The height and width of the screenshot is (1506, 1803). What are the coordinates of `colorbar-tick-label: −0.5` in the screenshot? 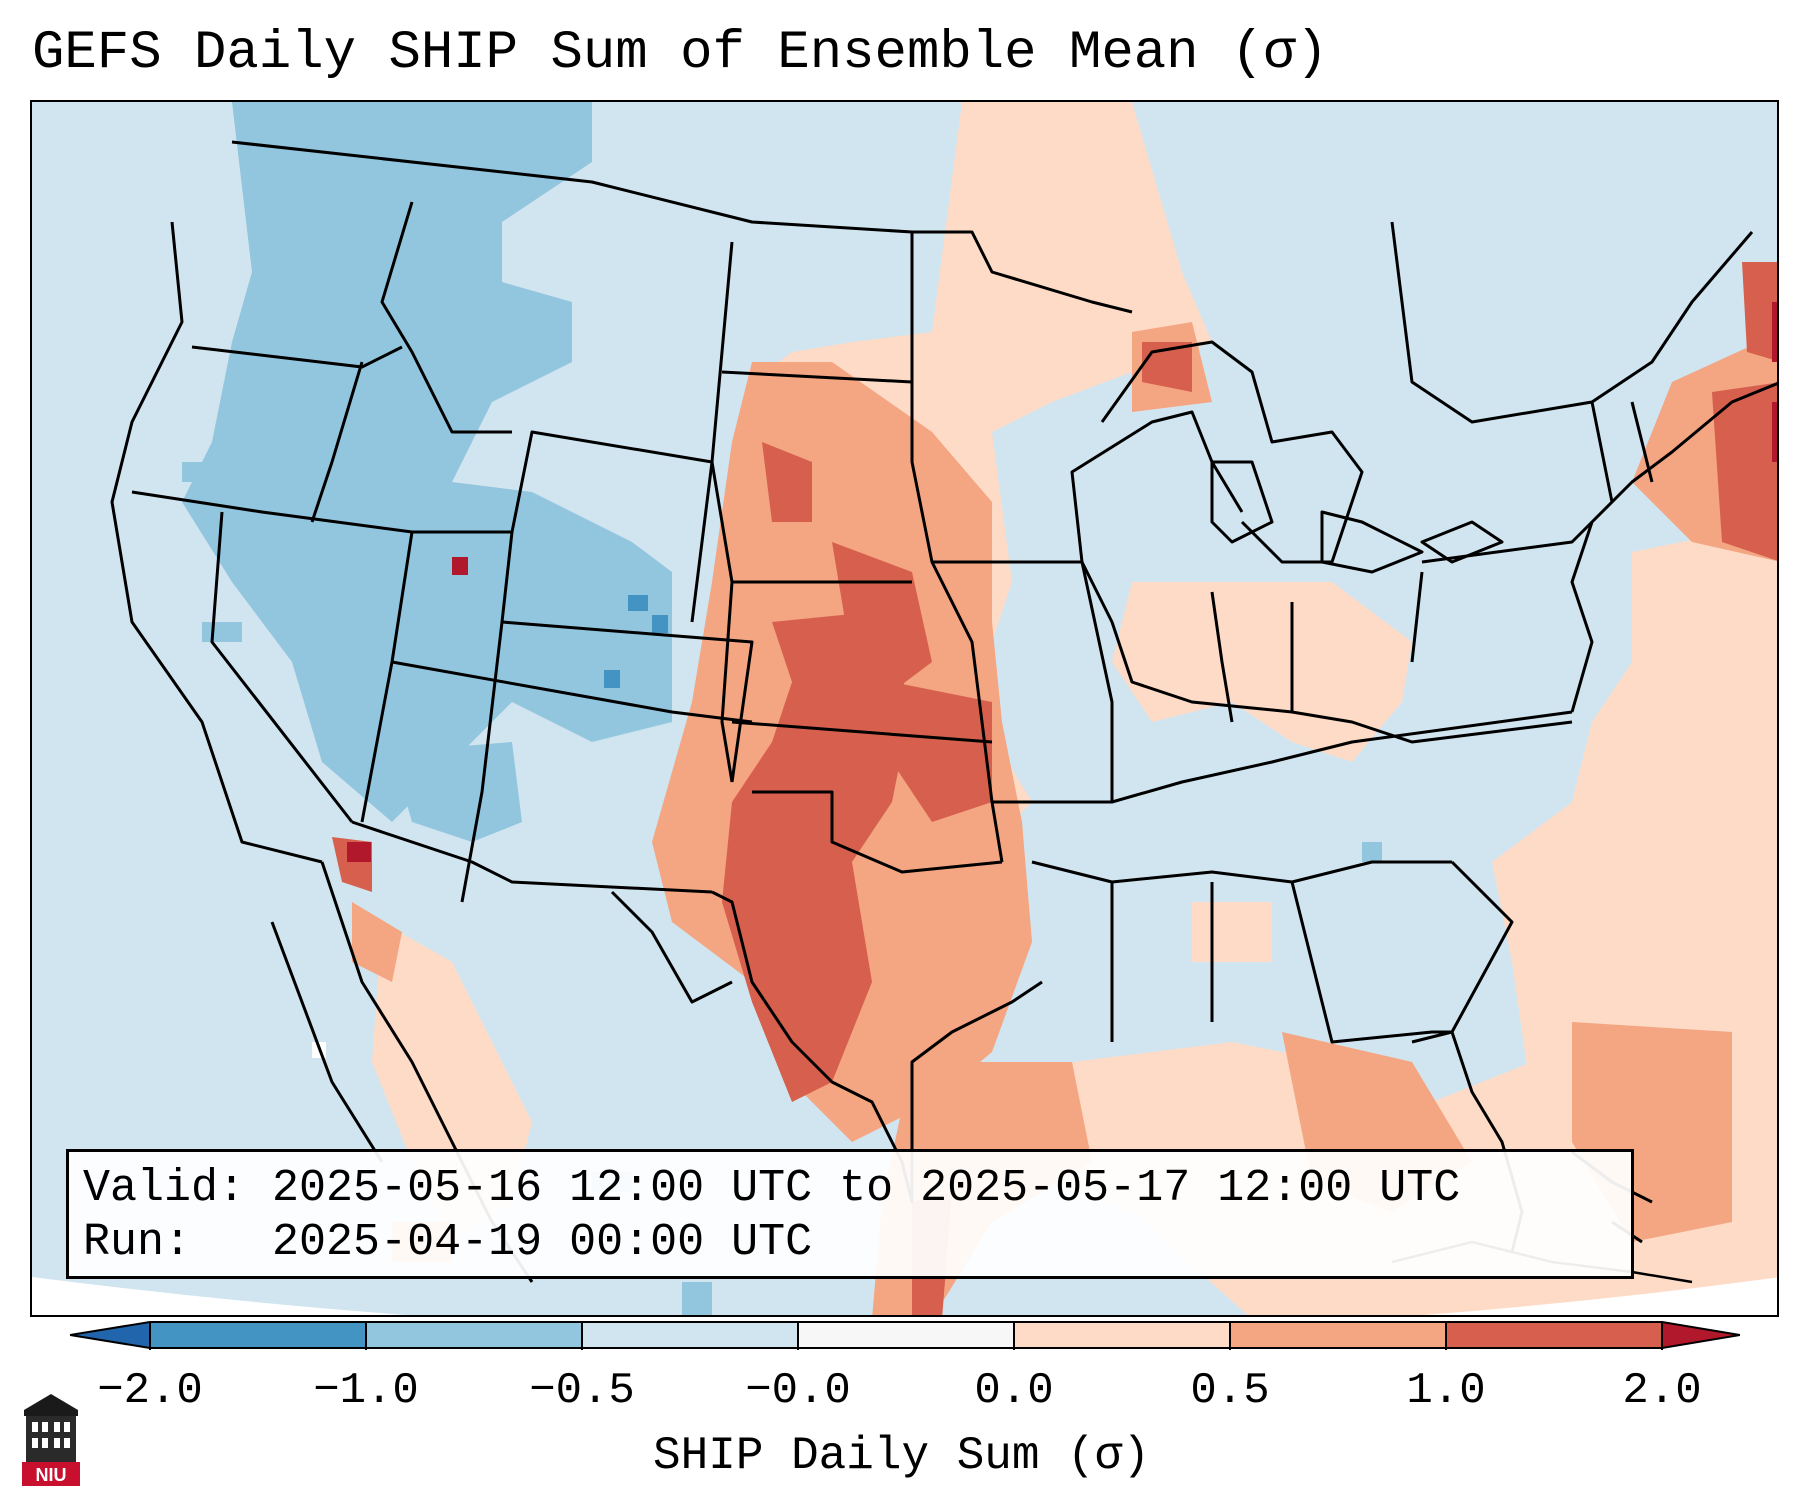 It's located at (582, 1391).